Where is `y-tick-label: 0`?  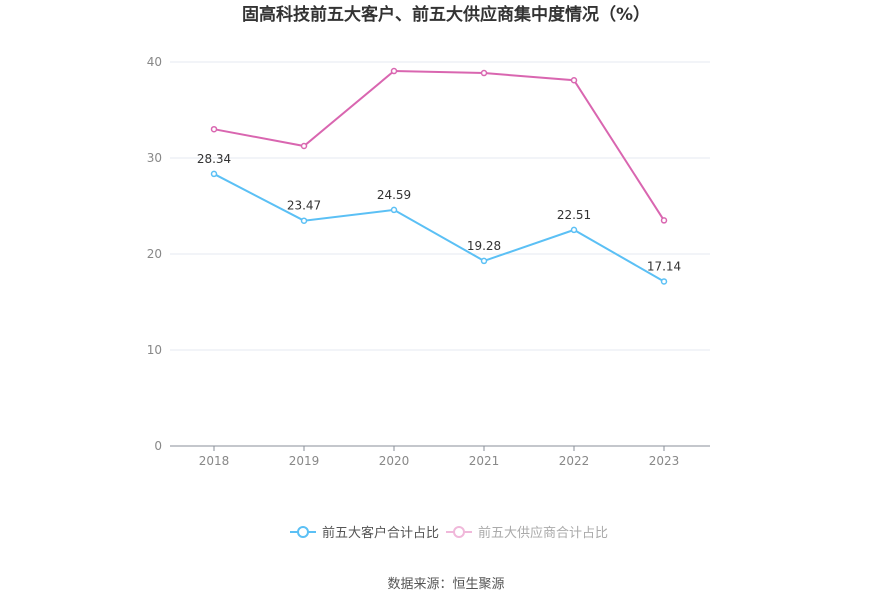 y-tick-label: 0 is located at coordinates (158, 446).